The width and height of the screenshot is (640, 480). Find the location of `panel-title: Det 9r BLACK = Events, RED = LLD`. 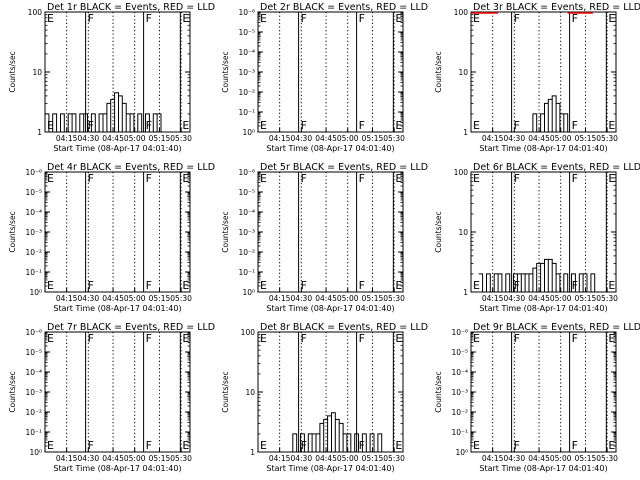

panel-title: Det 9r BLACK = Events, RED = LLD is located at coordinates (556, 327).